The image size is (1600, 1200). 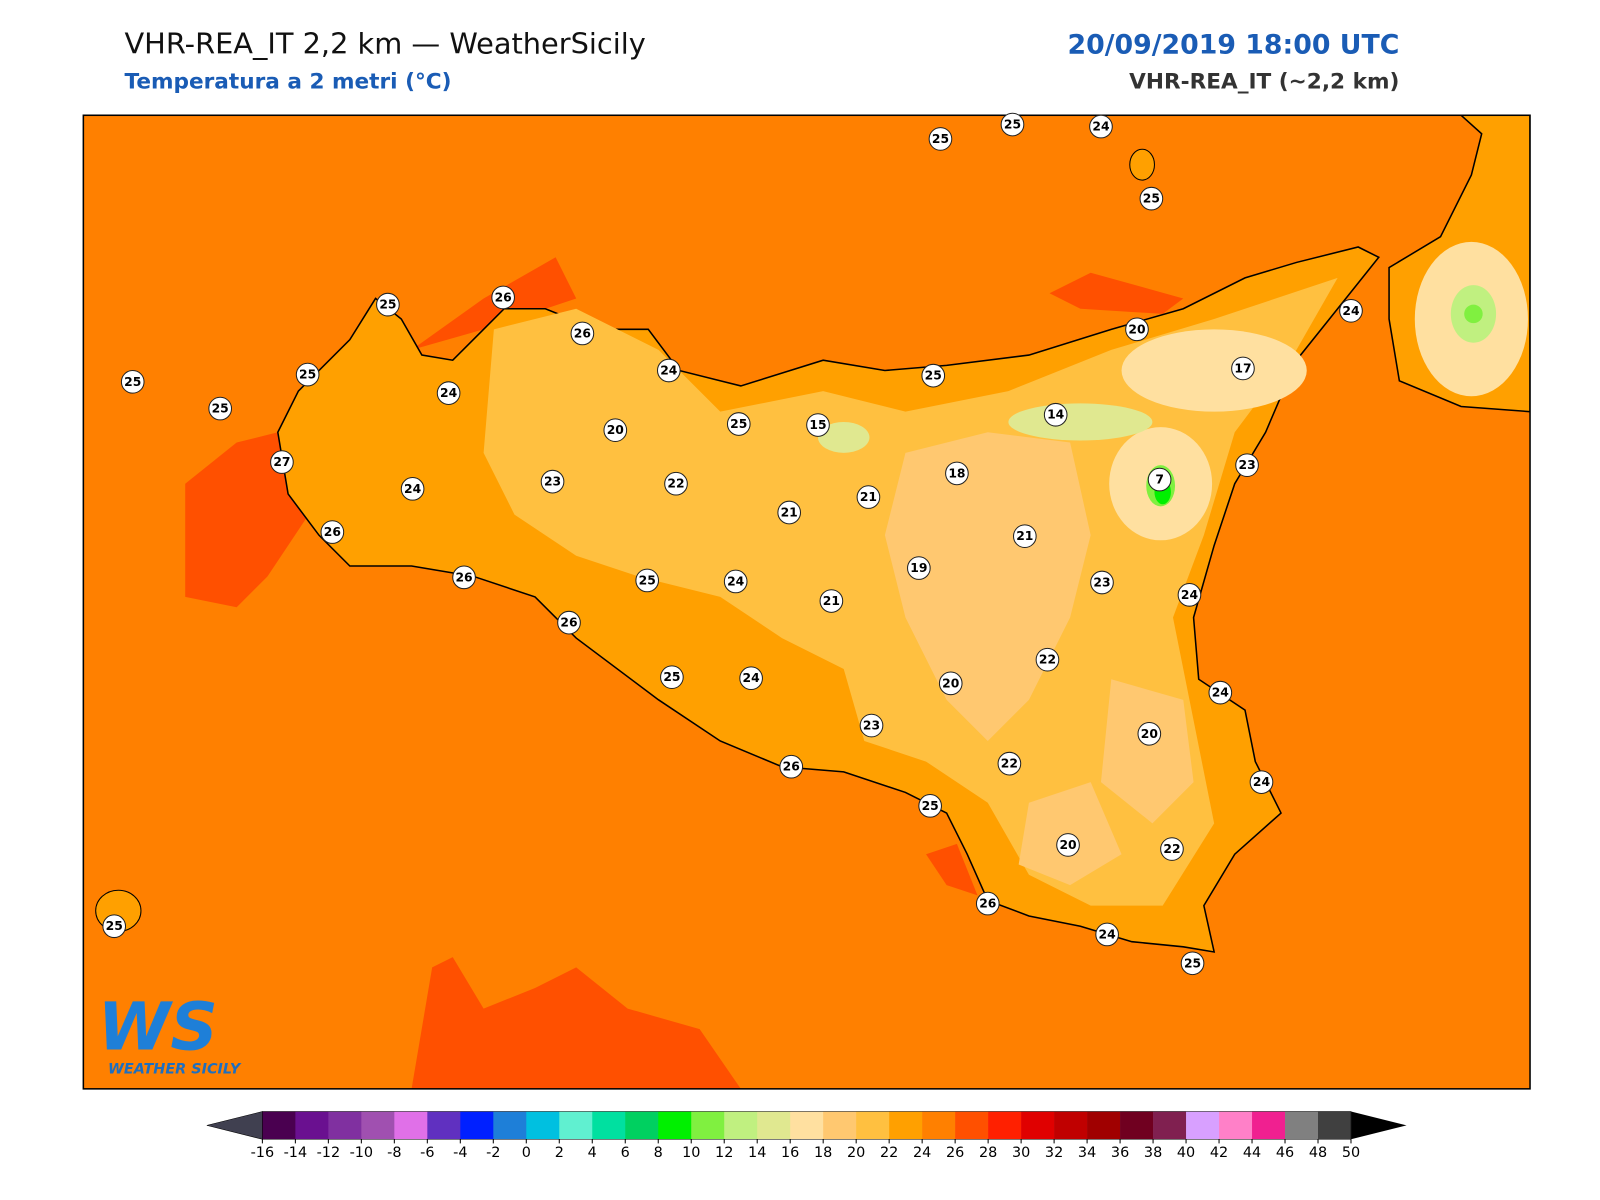 I want to click on colorbar-over, so click(x=1378, y=1125).